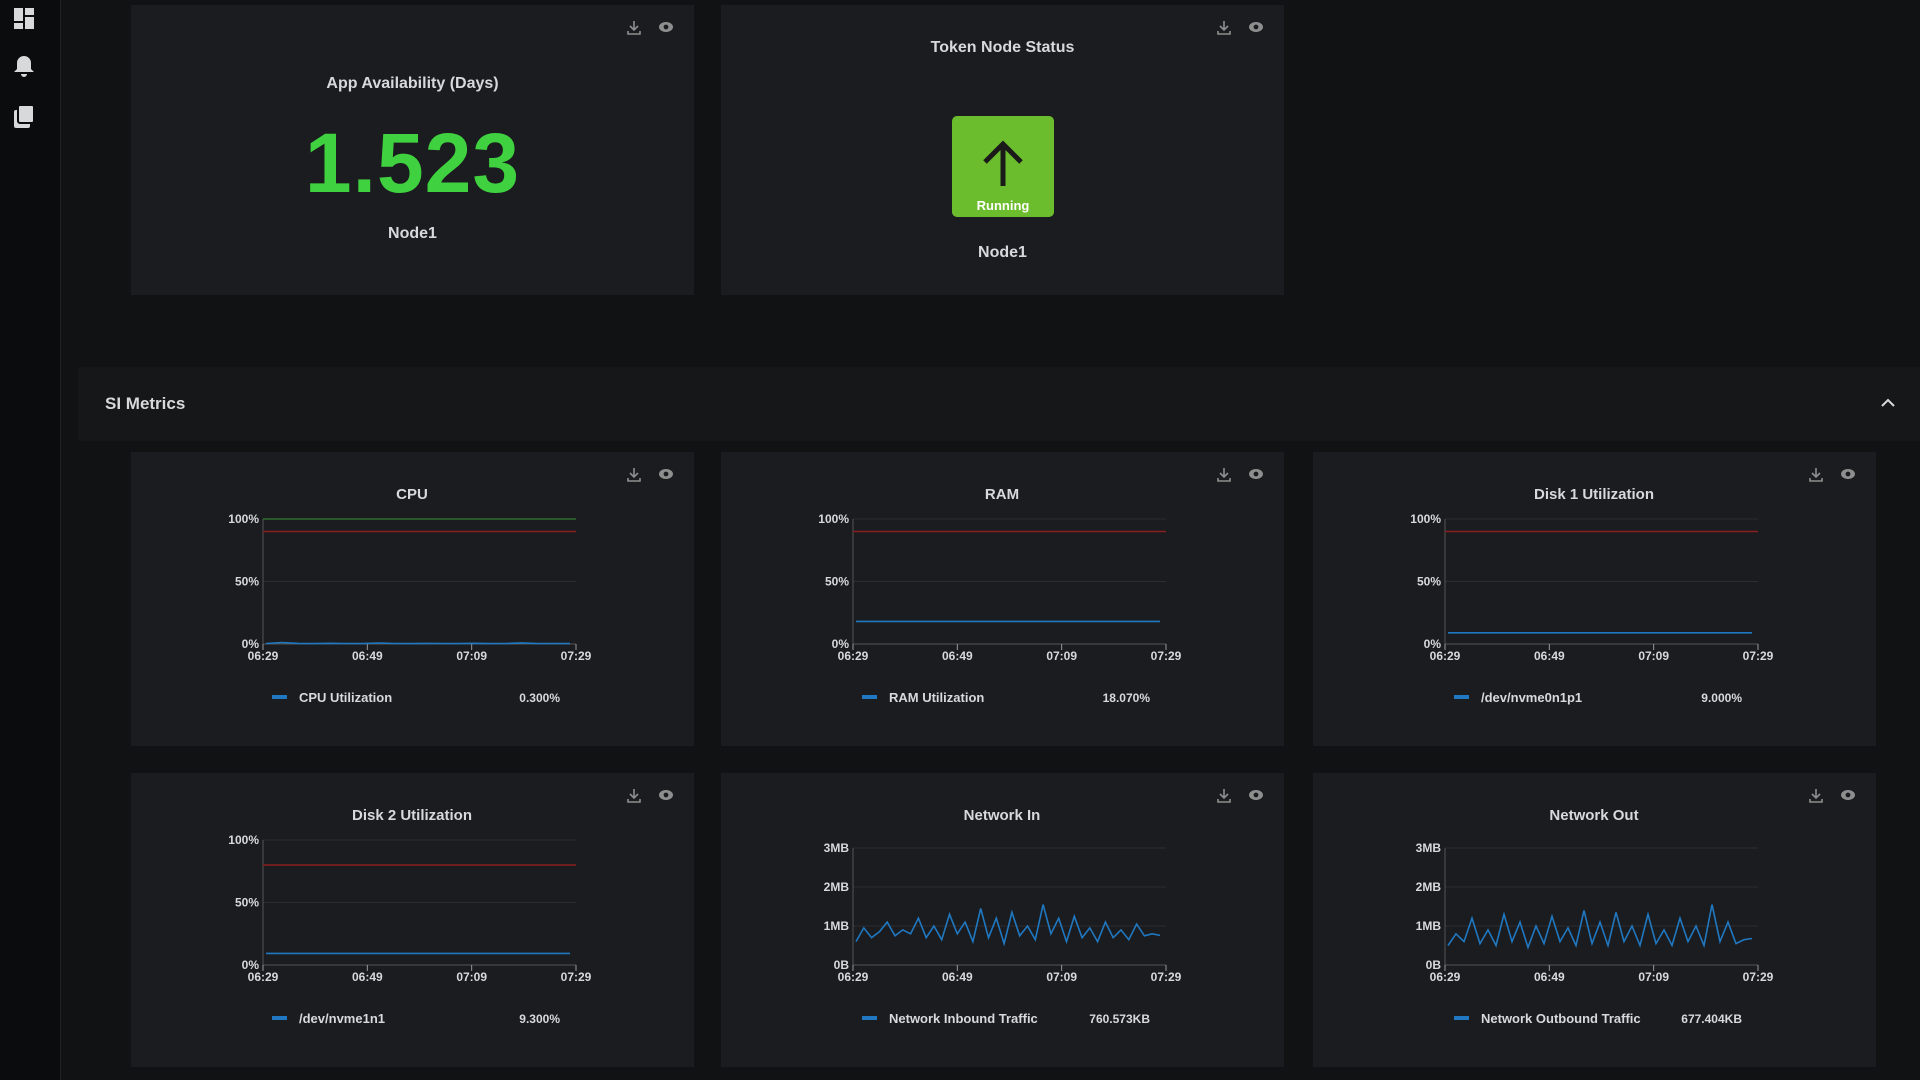 The width and height of the screenshot is (1920, 1080). I want to click on legend-value: 9.300%, so click(539, 1019).